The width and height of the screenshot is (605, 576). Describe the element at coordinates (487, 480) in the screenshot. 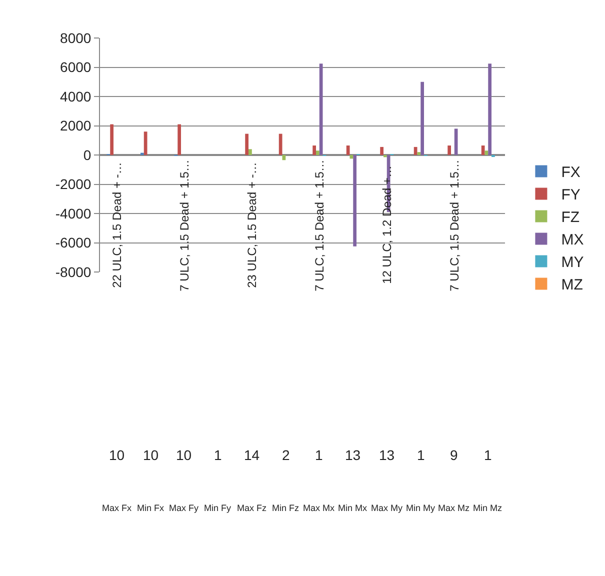

I see `category-label: Min Mz 1` at that location.